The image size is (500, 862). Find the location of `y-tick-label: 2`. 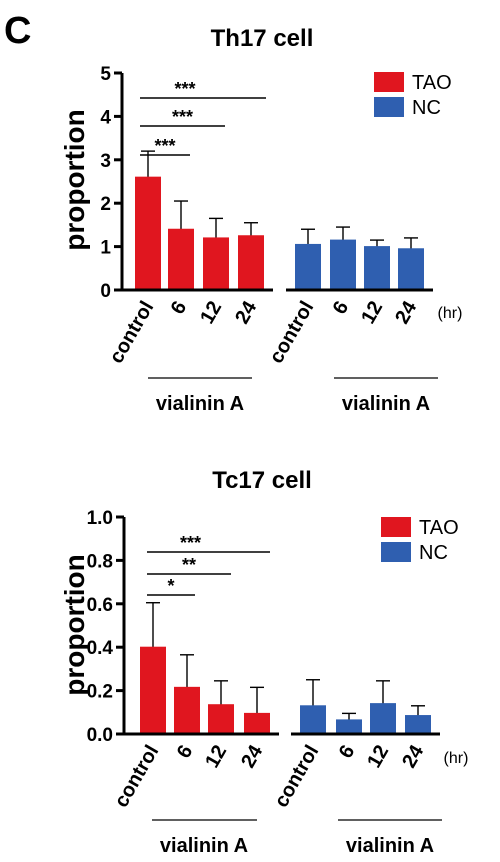

y-tick-label: 2 is located at coordinates (105, 204).